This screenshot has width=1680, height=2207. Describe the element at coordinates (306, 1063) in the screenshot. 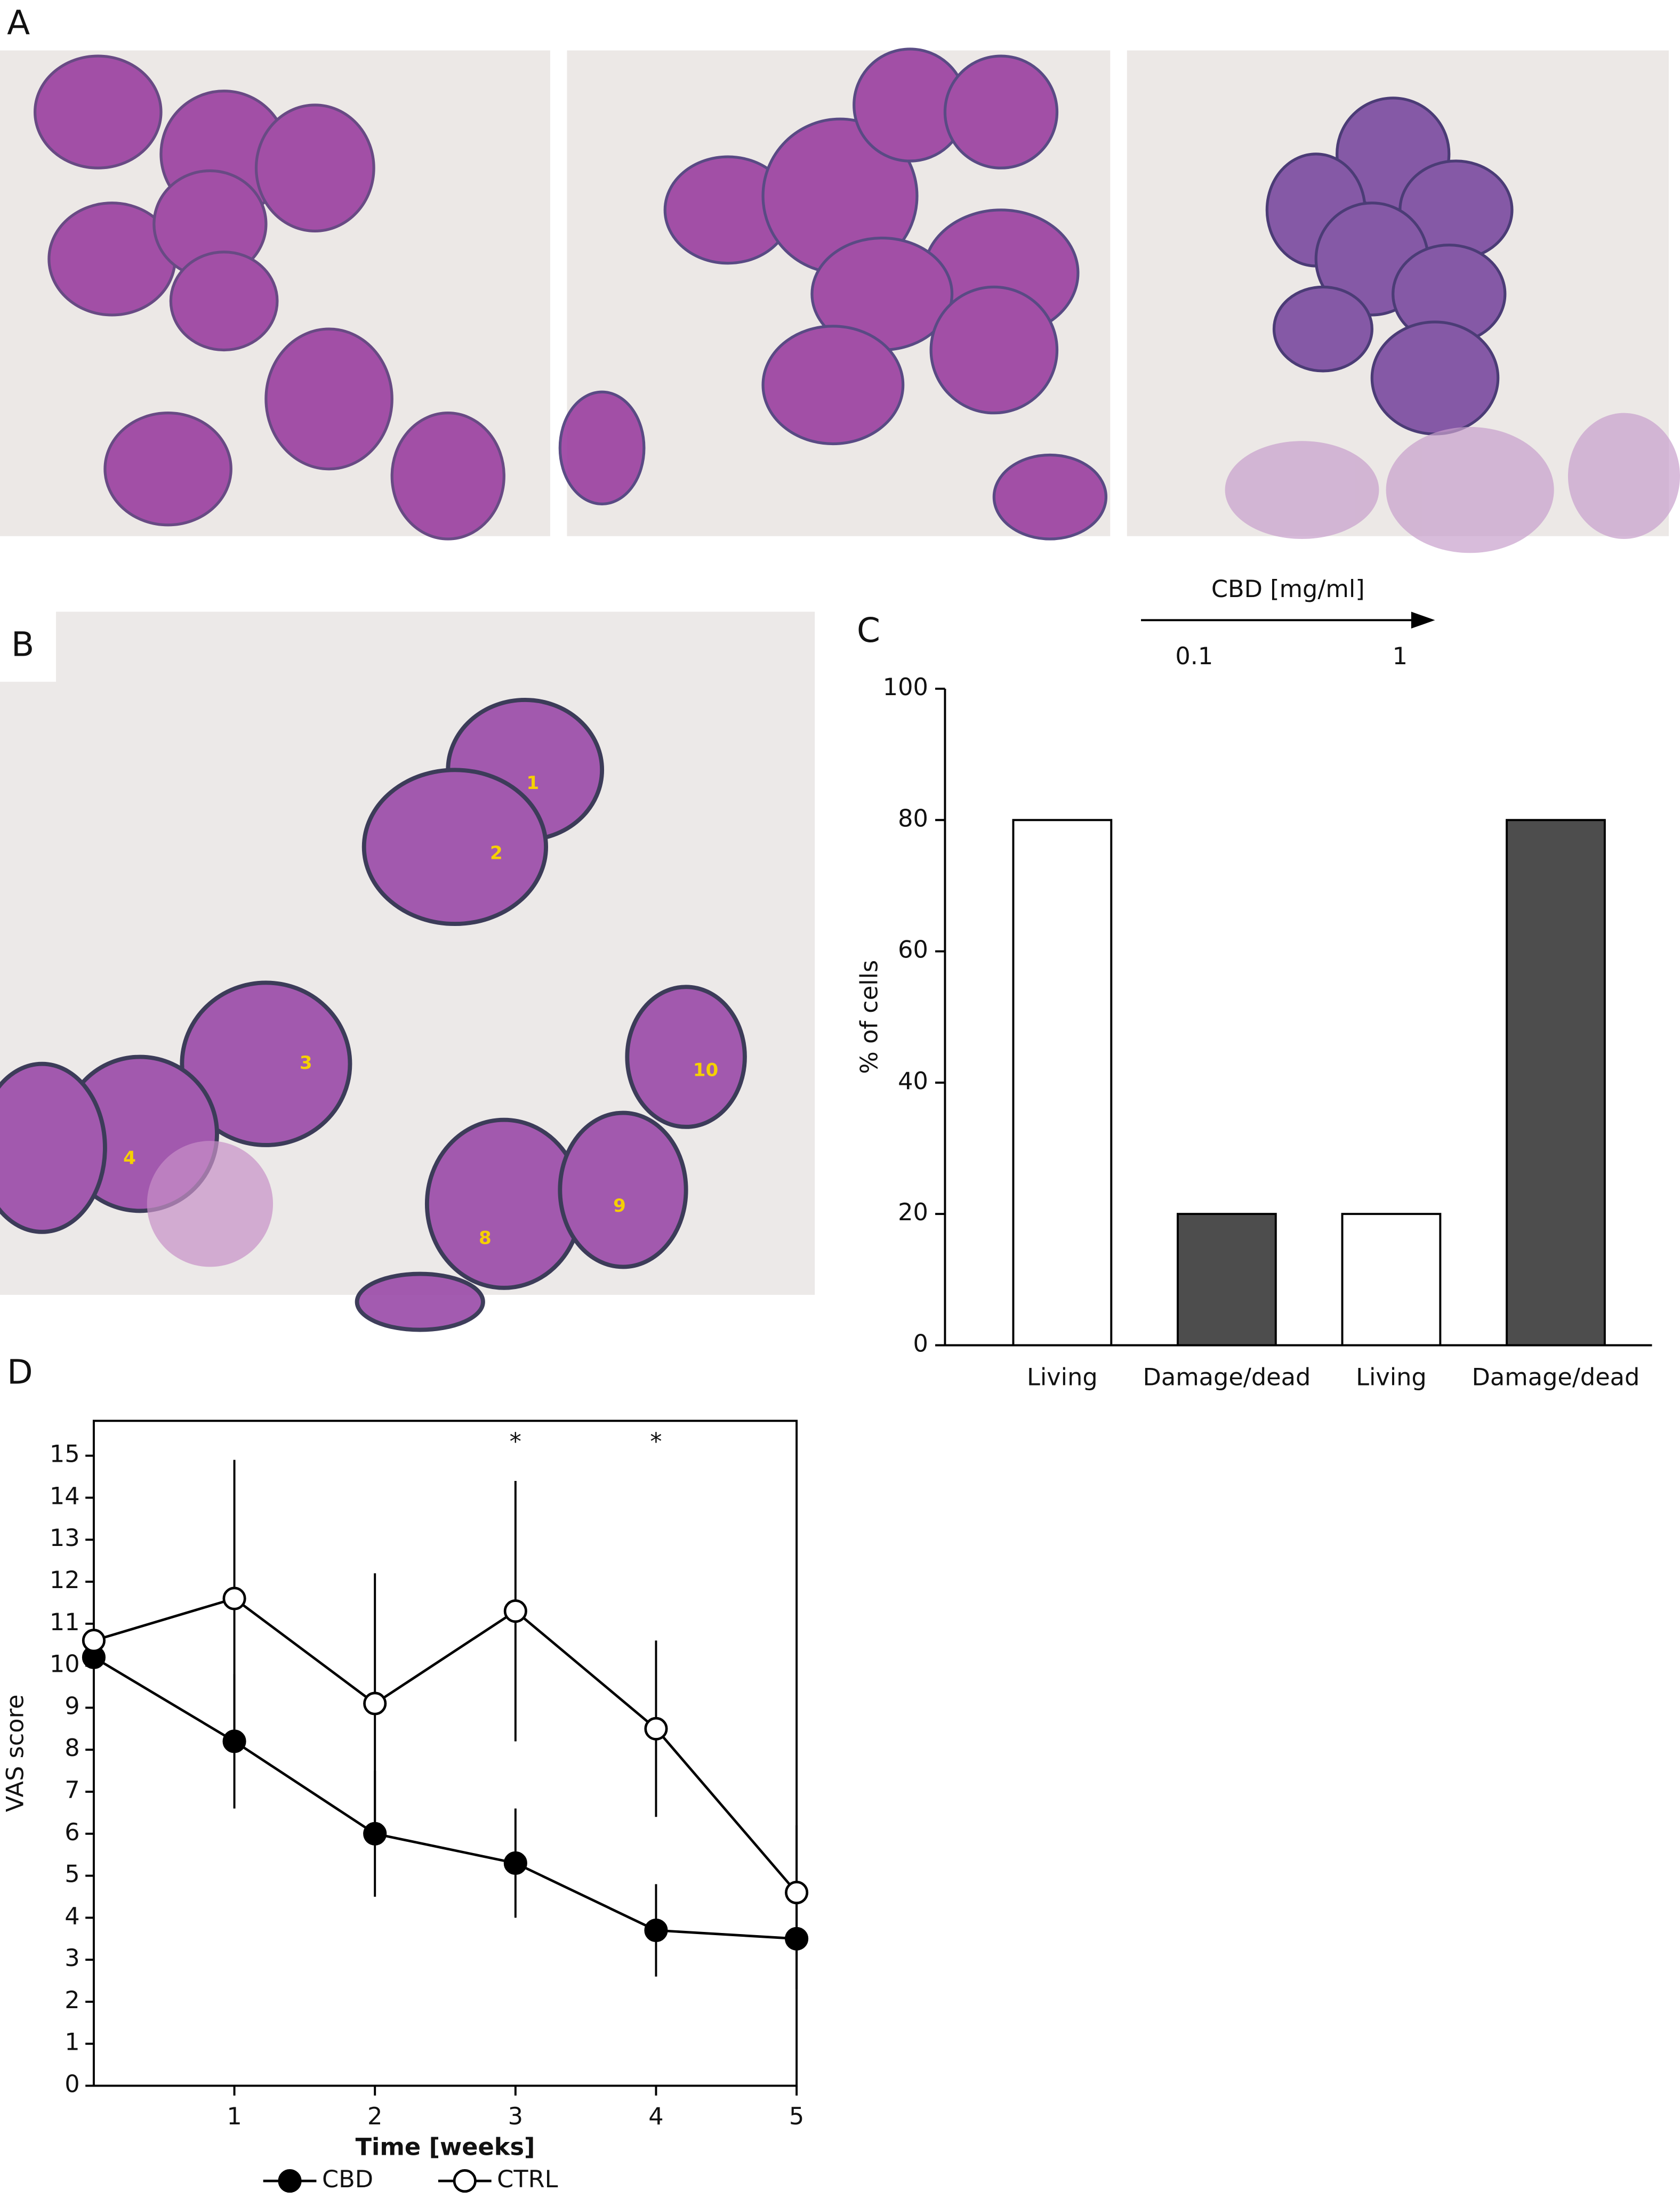

I see `cell-label: 3` at that location.